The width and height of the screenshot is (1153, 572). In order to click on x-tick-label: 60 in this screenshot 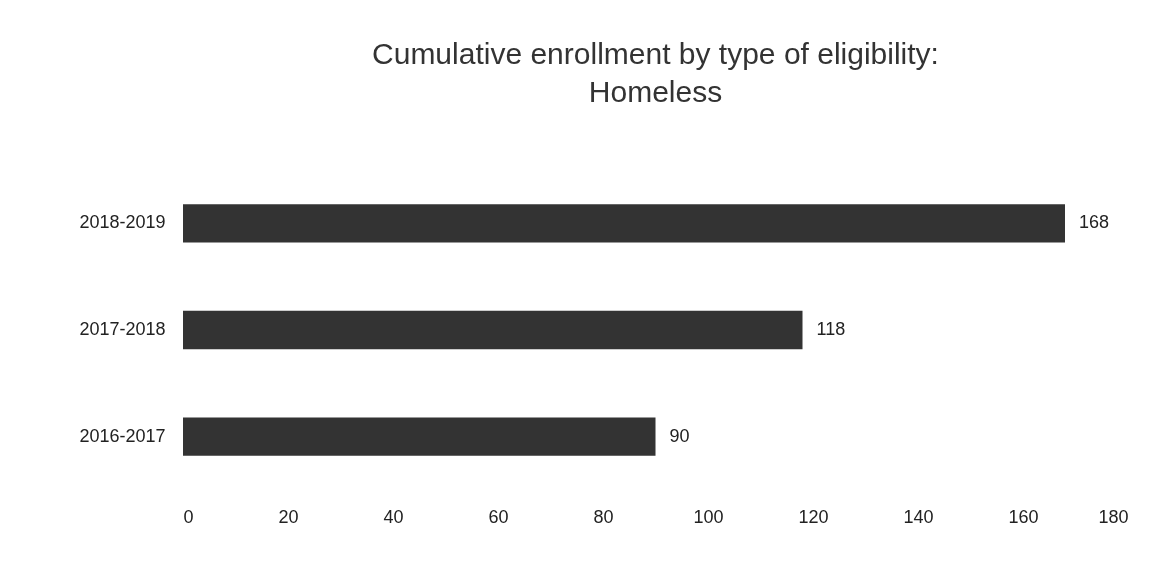, I will do `click(498, 516)`.